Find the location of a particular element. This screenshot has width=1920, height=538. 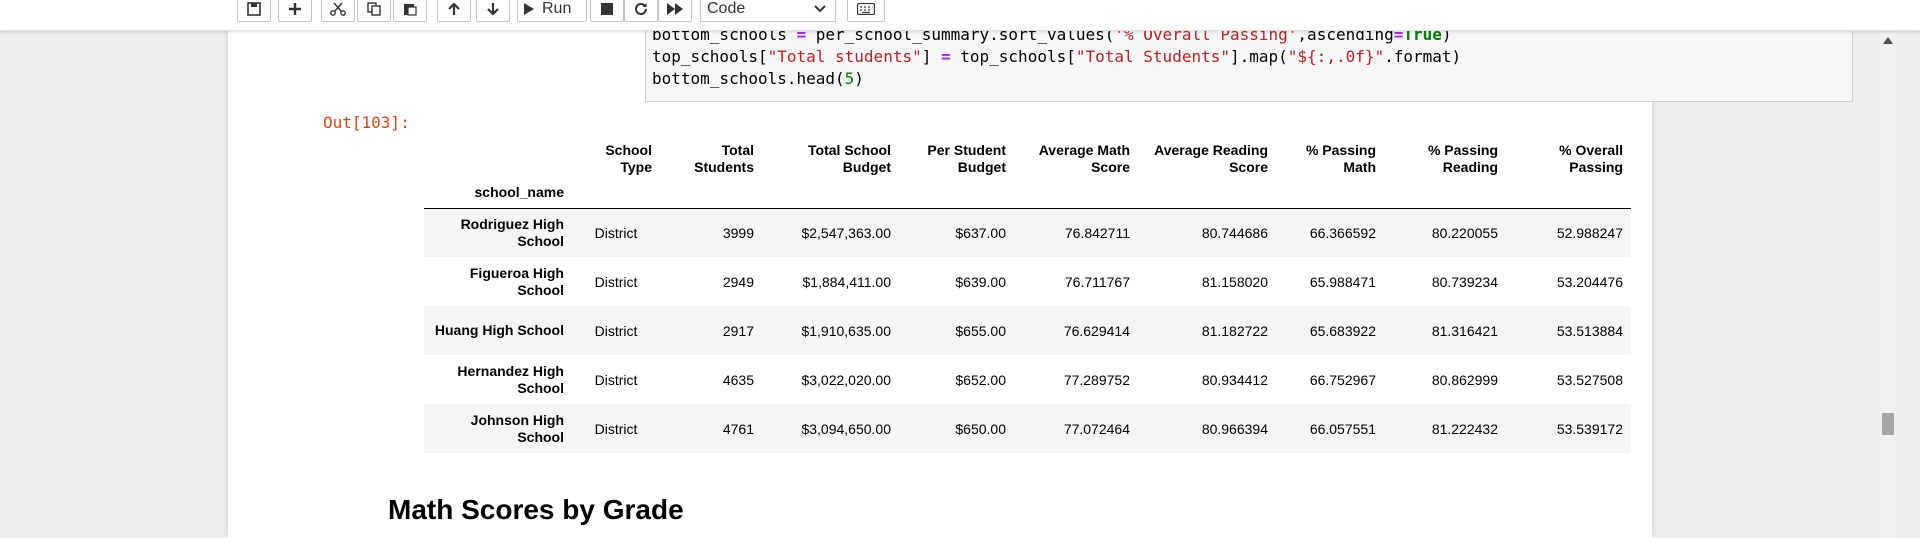

table-cell-pass-math: 65.683922 is located at coordinates (1342, 330).